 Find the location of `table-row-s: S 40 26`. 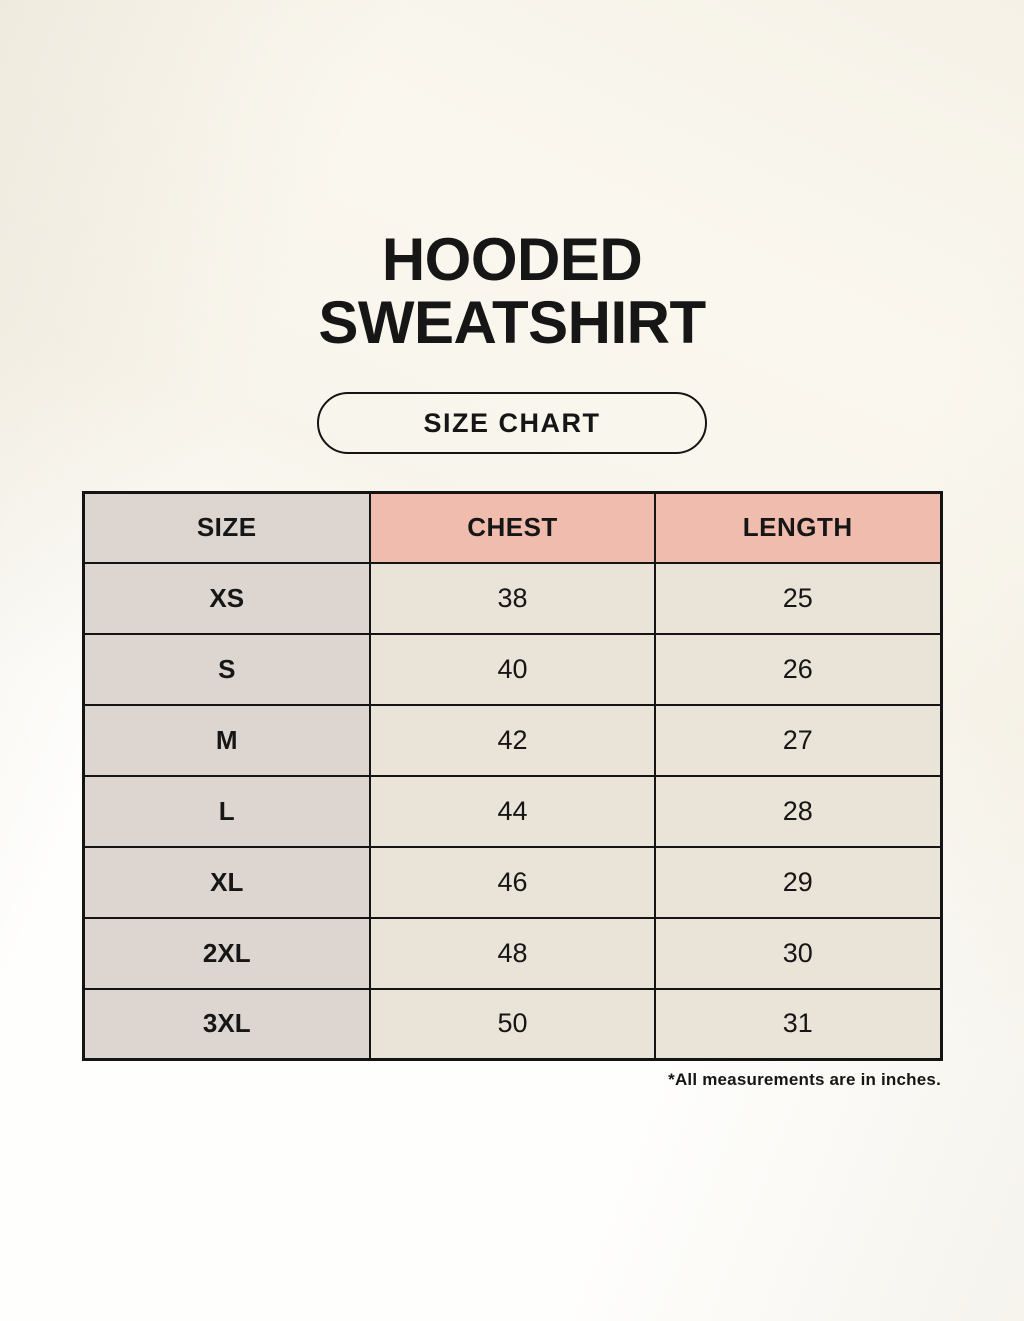

table-row-s: S 40 26 is located at coordinates (512, 669).